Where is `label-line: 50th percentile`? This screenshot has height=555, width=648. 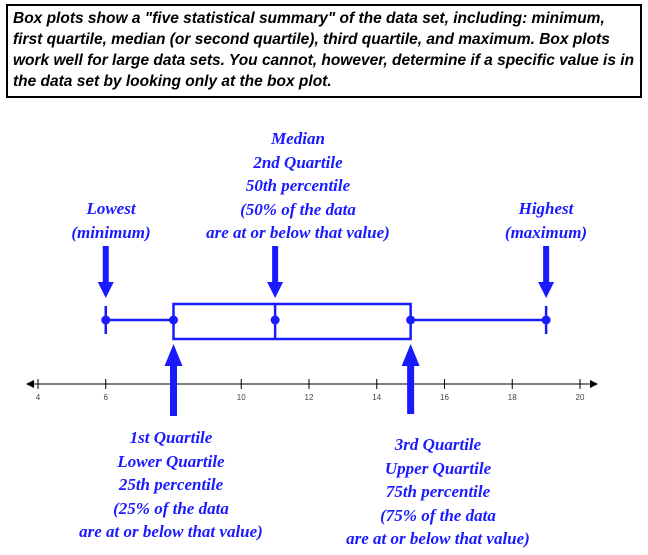
label-line: 50th percentile is located at coordinates (298, 185).